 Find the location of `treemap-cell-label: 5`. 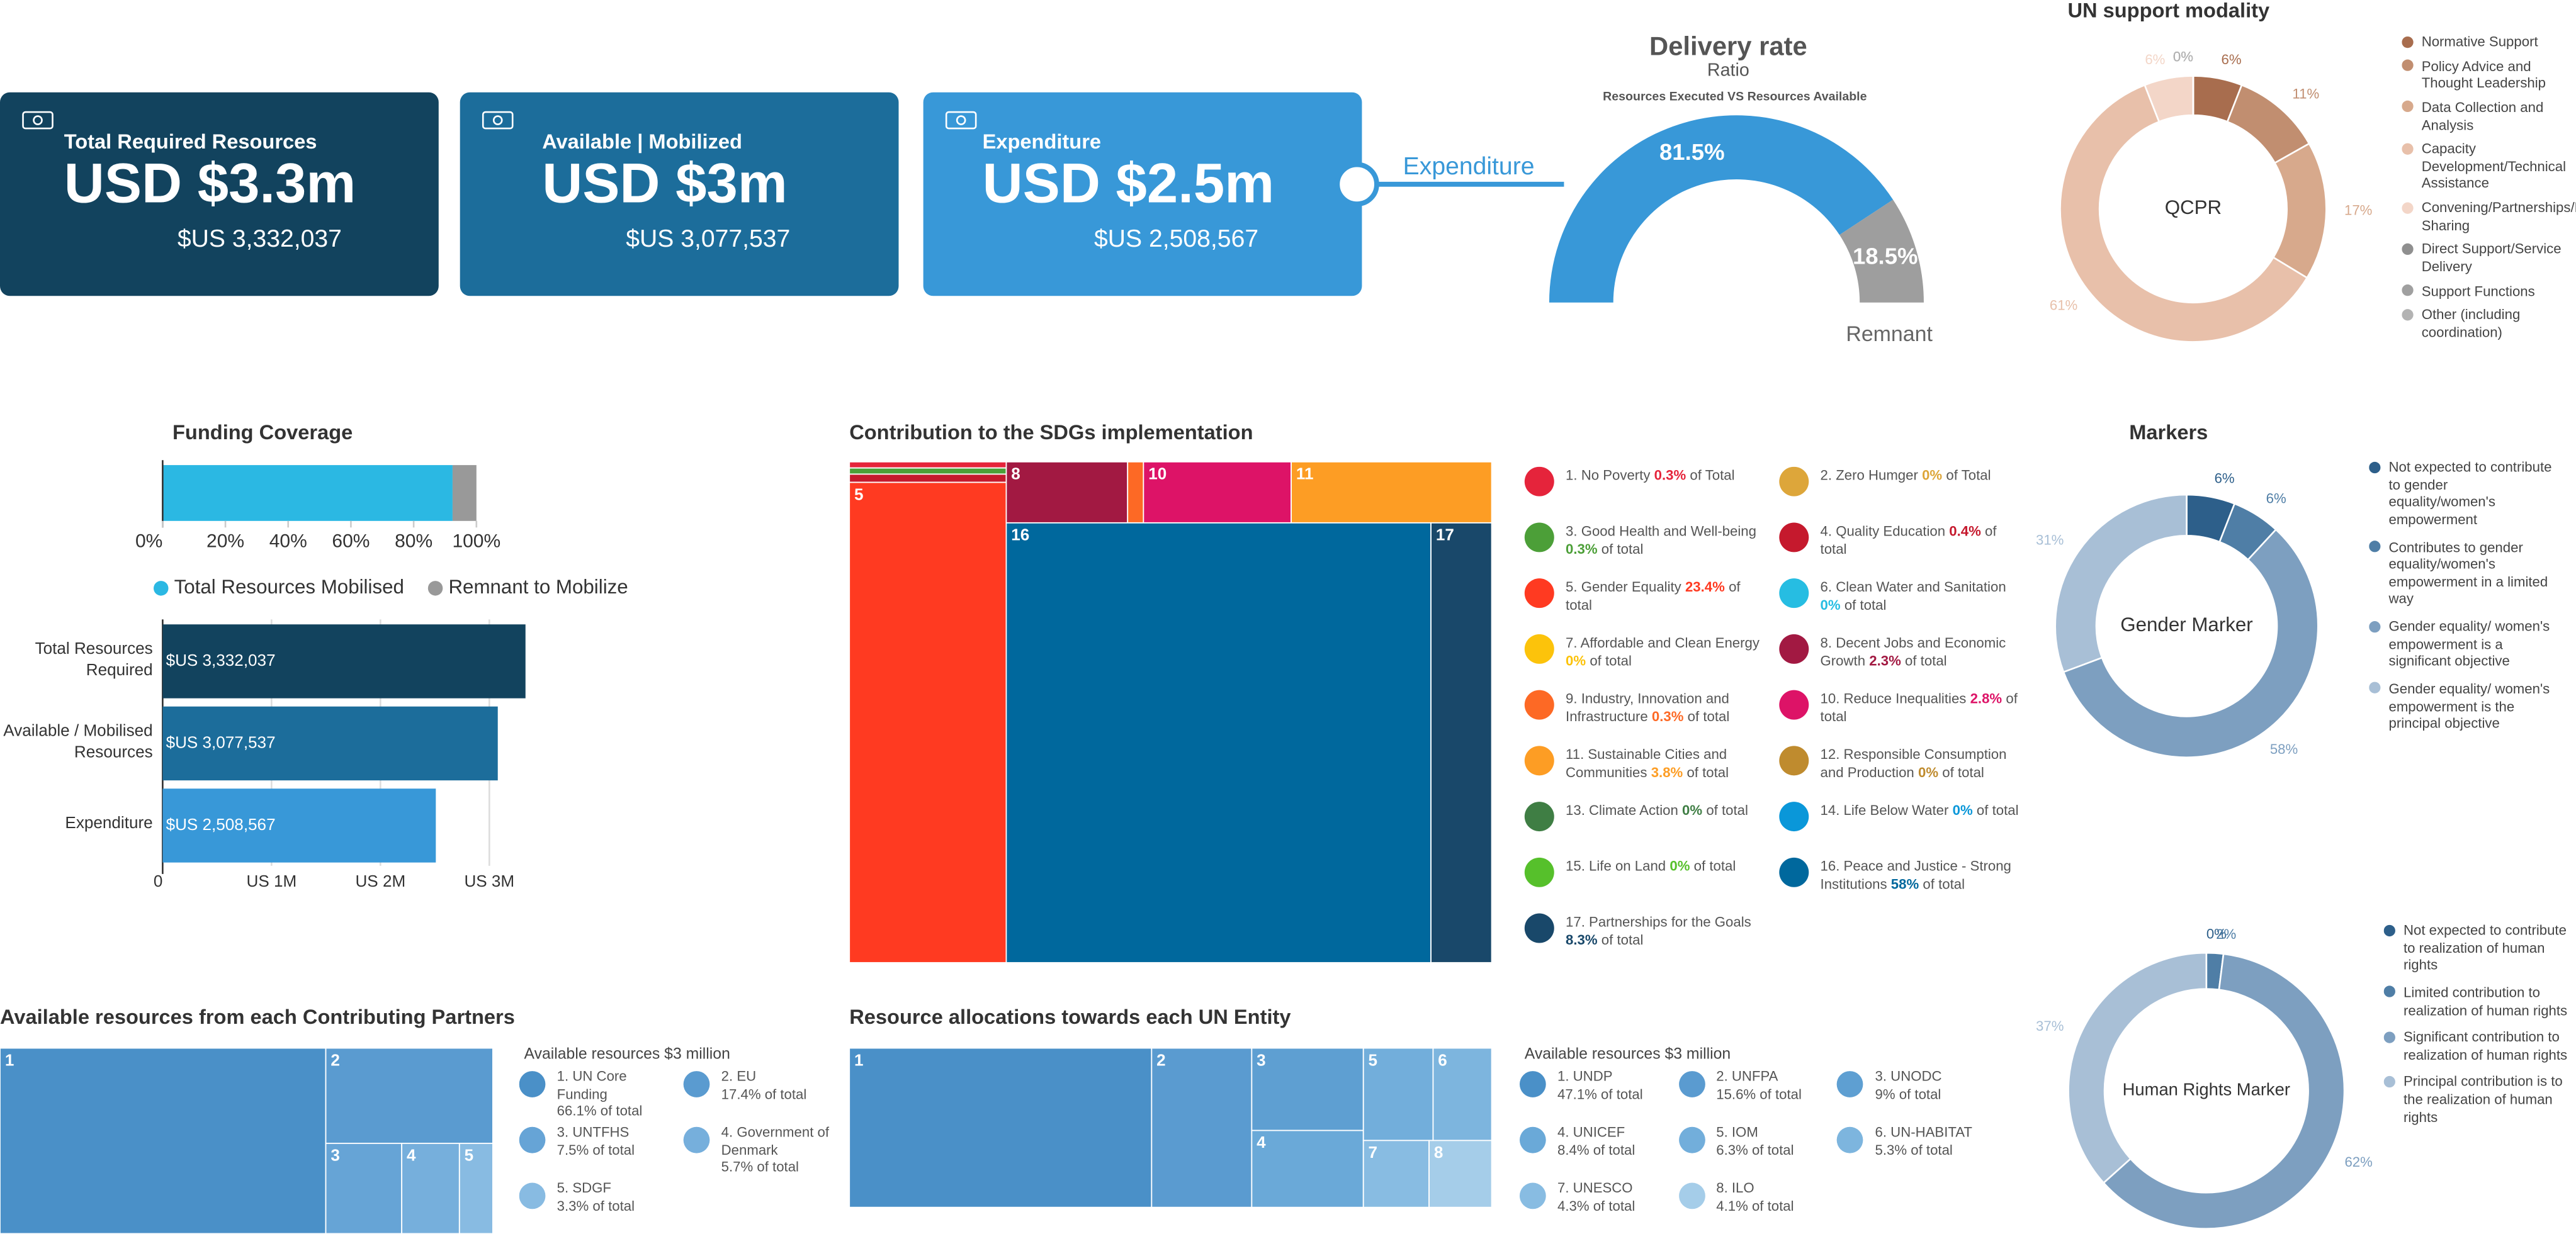

treemap-cell-label: 5 is located at coordinates (859, 494).